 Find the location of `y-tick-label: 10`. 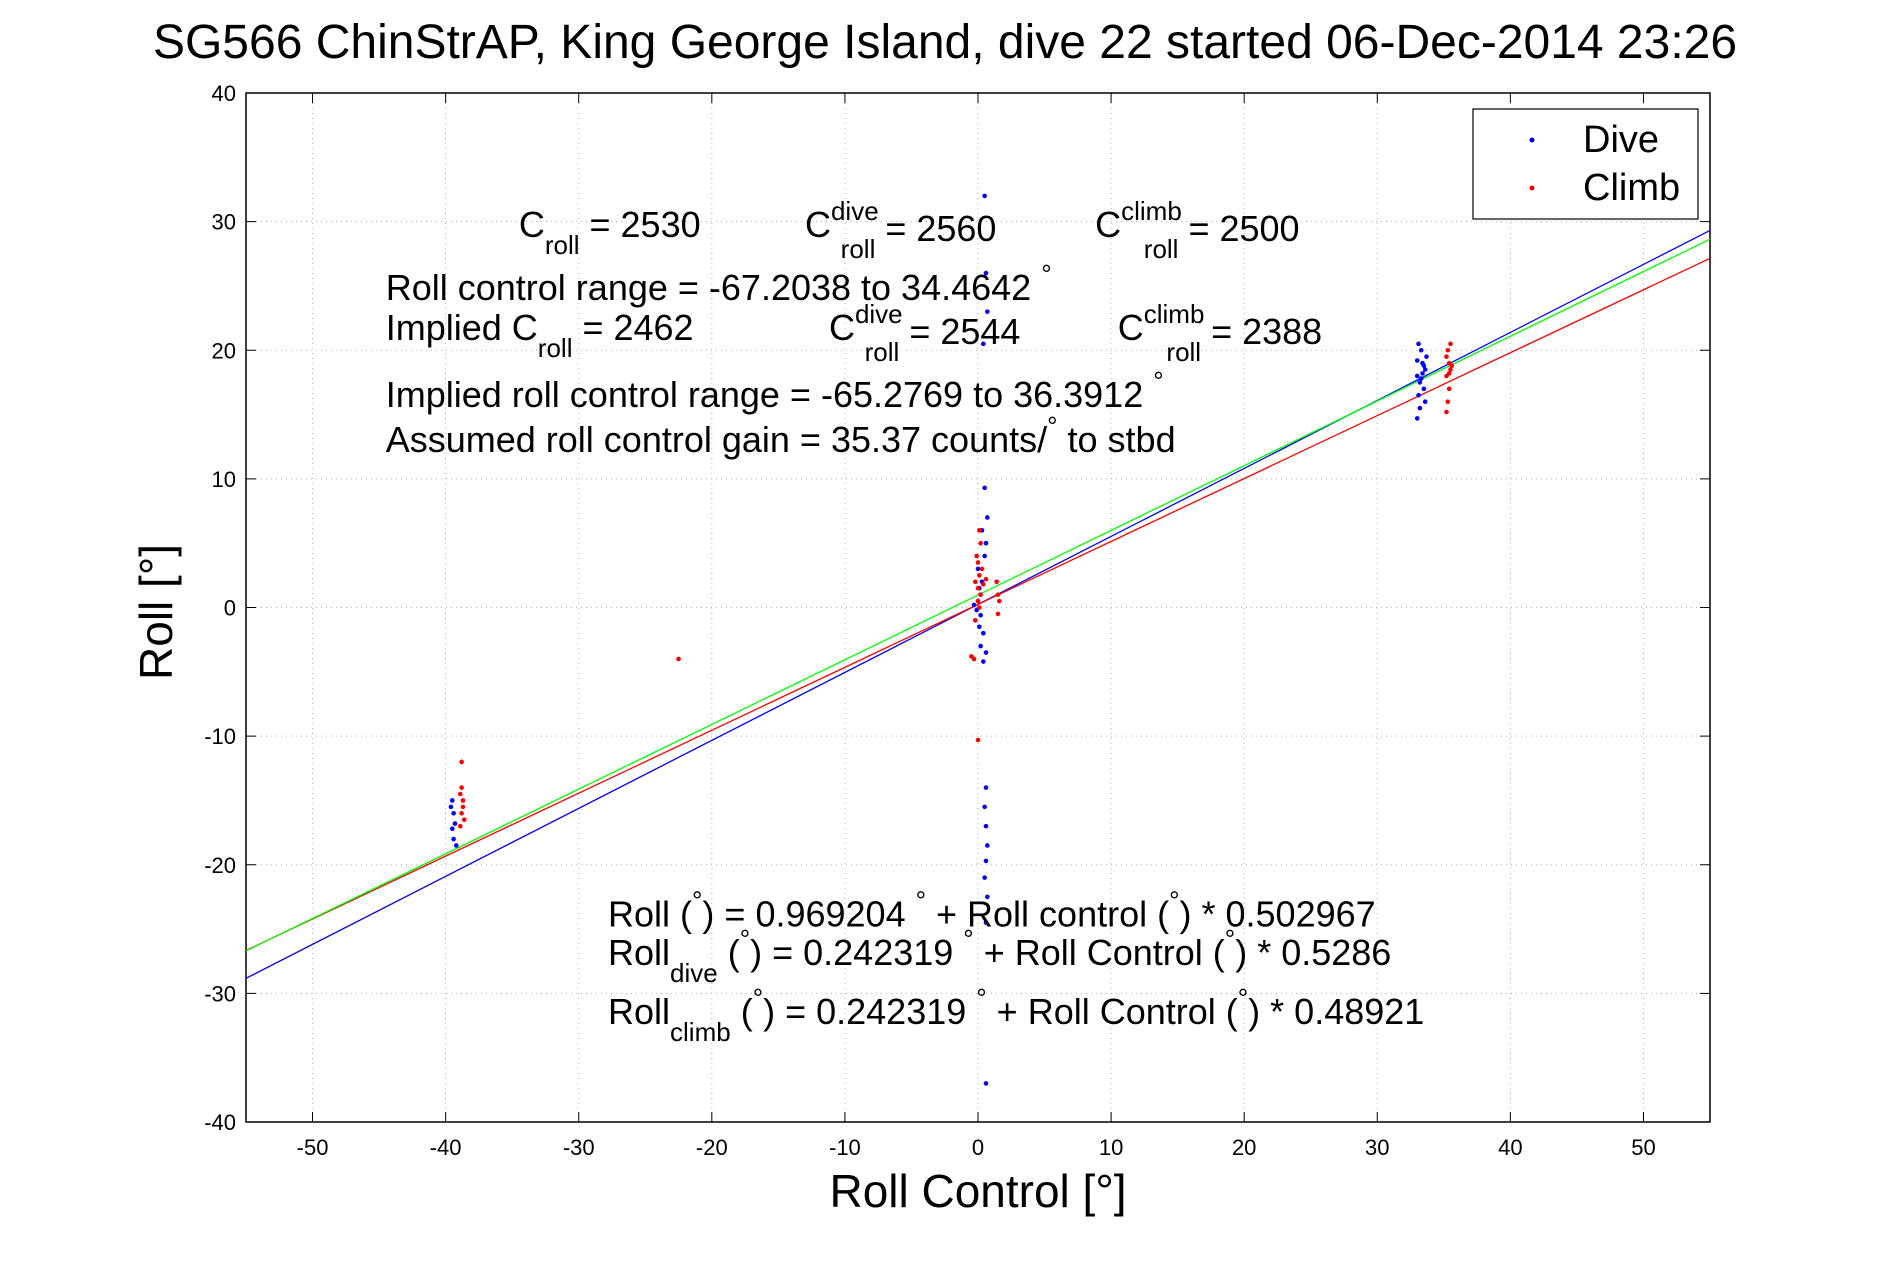

y-tick-label: 10 is located at coordinates (224, 479).